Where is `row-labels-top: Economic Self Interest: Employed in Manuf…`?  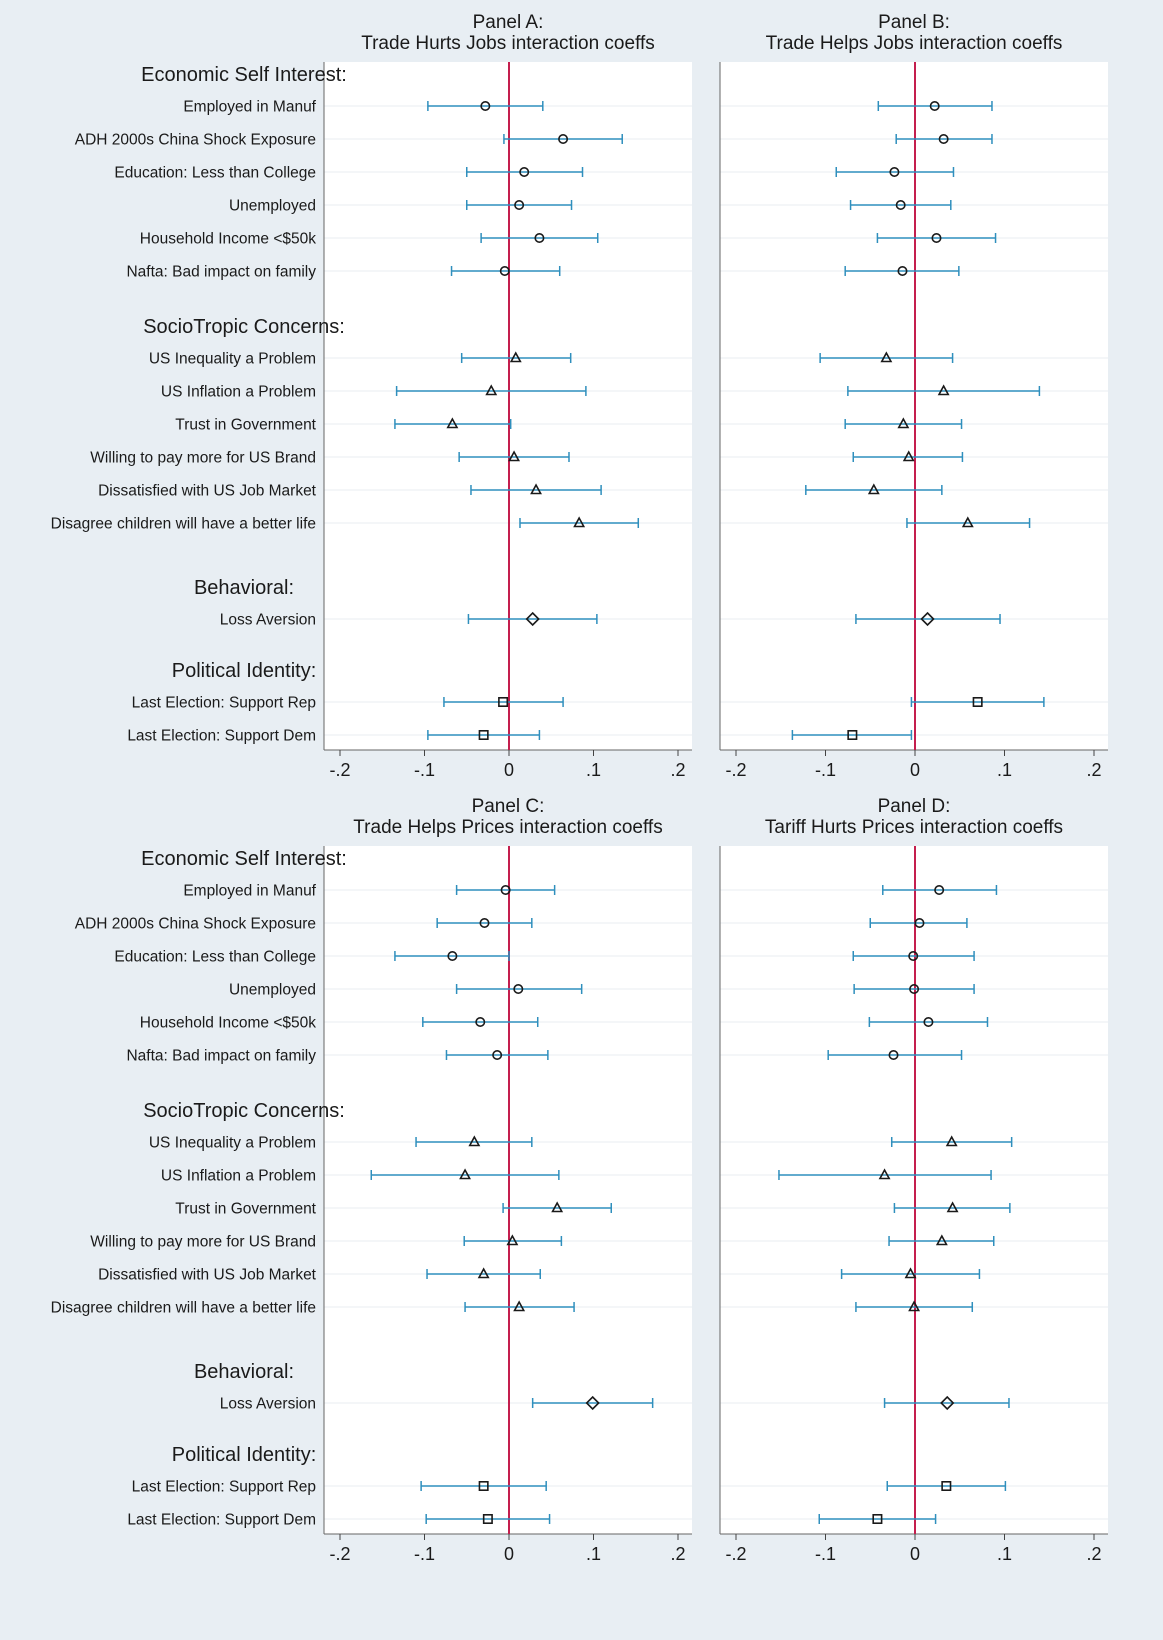 row-labels-top: Economic Self Interest: Employed in Manuf… is located at coordinates (199, 404).